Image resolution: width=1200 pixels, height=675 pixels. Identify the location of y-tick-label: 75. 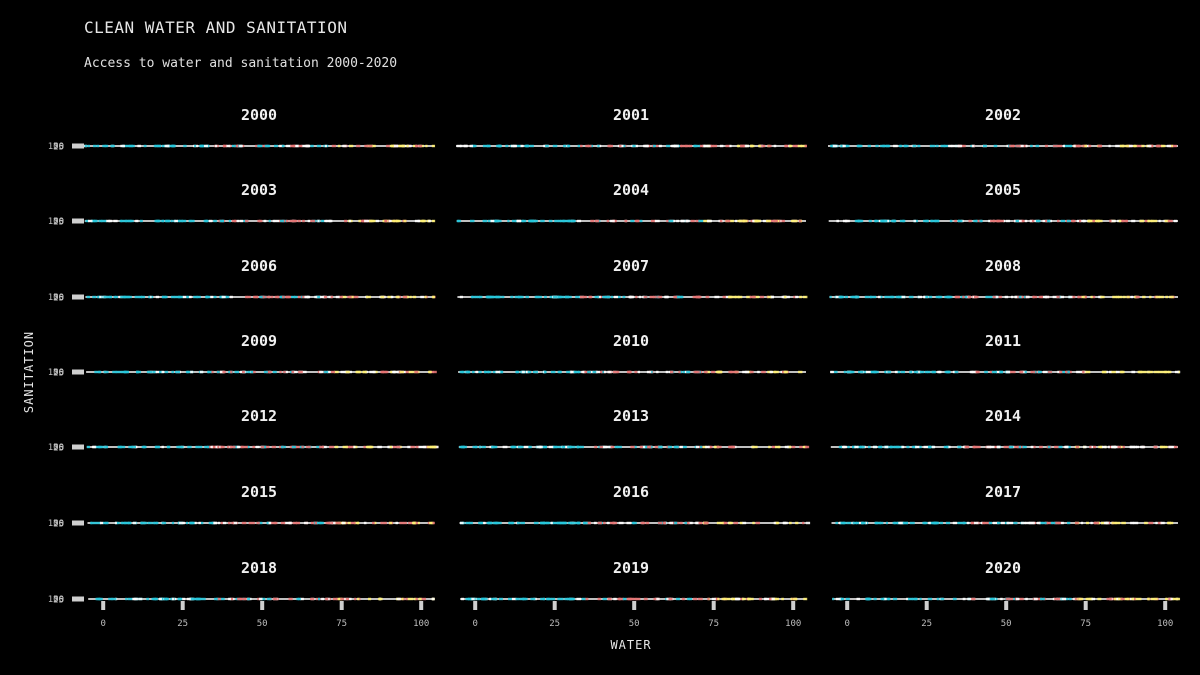
(58, 600).